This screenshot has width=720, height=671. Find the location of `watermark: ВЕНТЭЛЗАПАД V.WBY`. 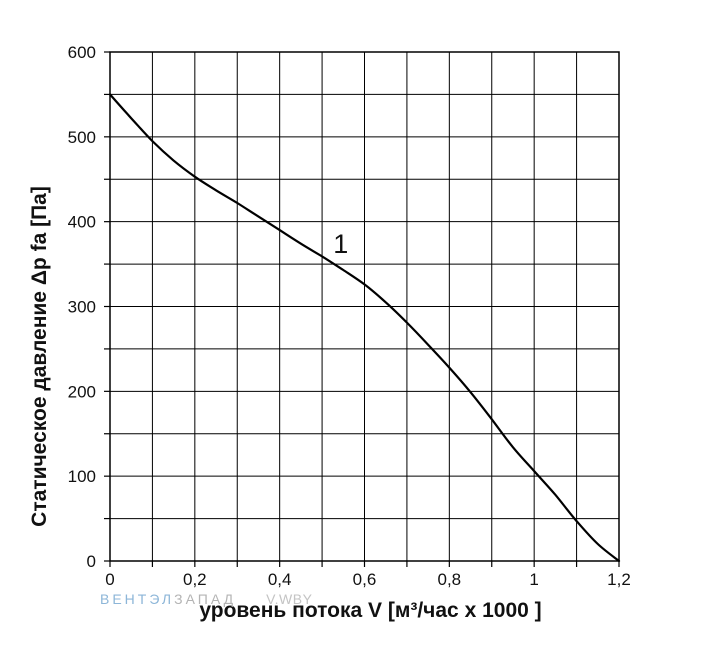

watermark: ВЕНТЭЛЗАПАД V.WBY is located at coordinates (206, 599).